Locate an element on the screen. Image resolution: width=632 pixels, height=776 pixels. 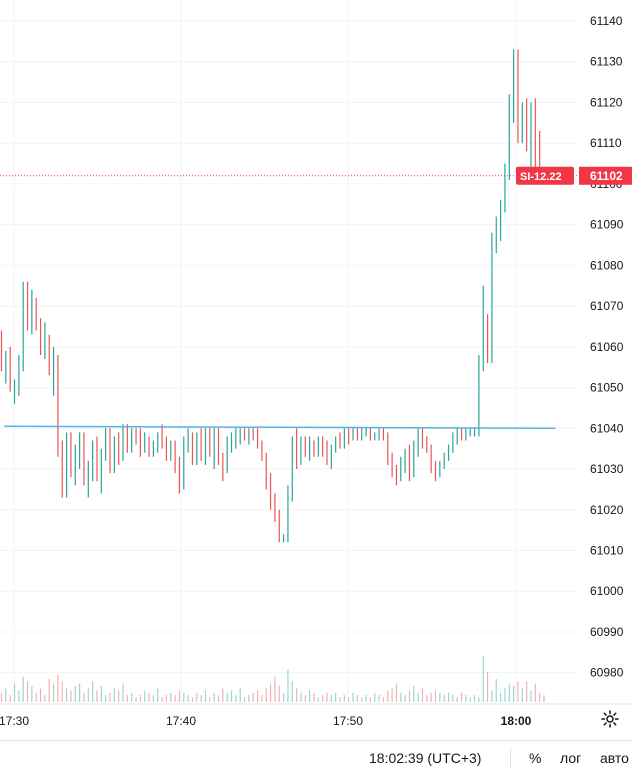
y-tick-label: 61050 is located at coordinates (607, 388).